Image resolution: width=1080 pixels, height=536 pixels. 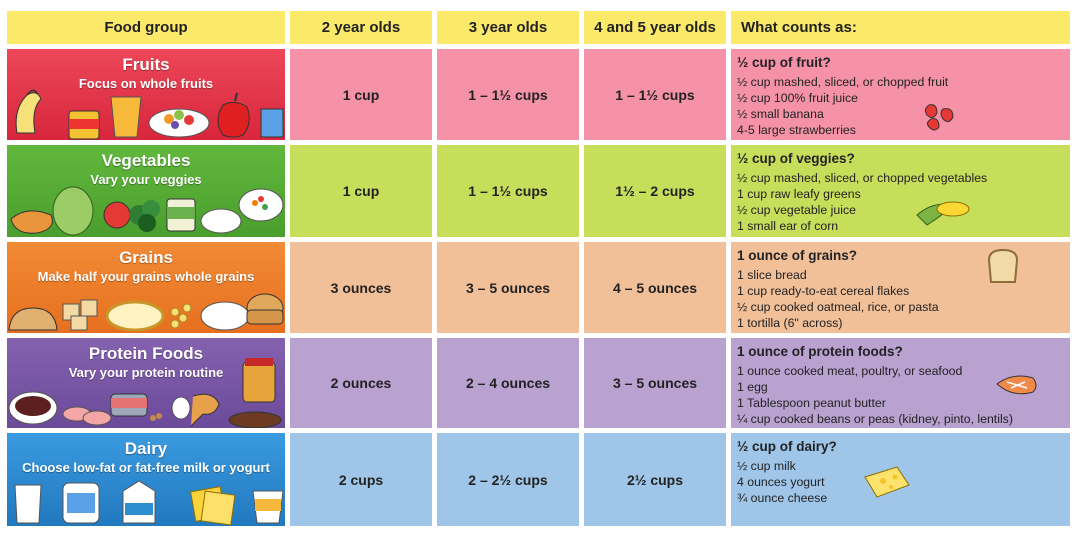 I want to click on category-name: Grains, so click(x=146, y=257).